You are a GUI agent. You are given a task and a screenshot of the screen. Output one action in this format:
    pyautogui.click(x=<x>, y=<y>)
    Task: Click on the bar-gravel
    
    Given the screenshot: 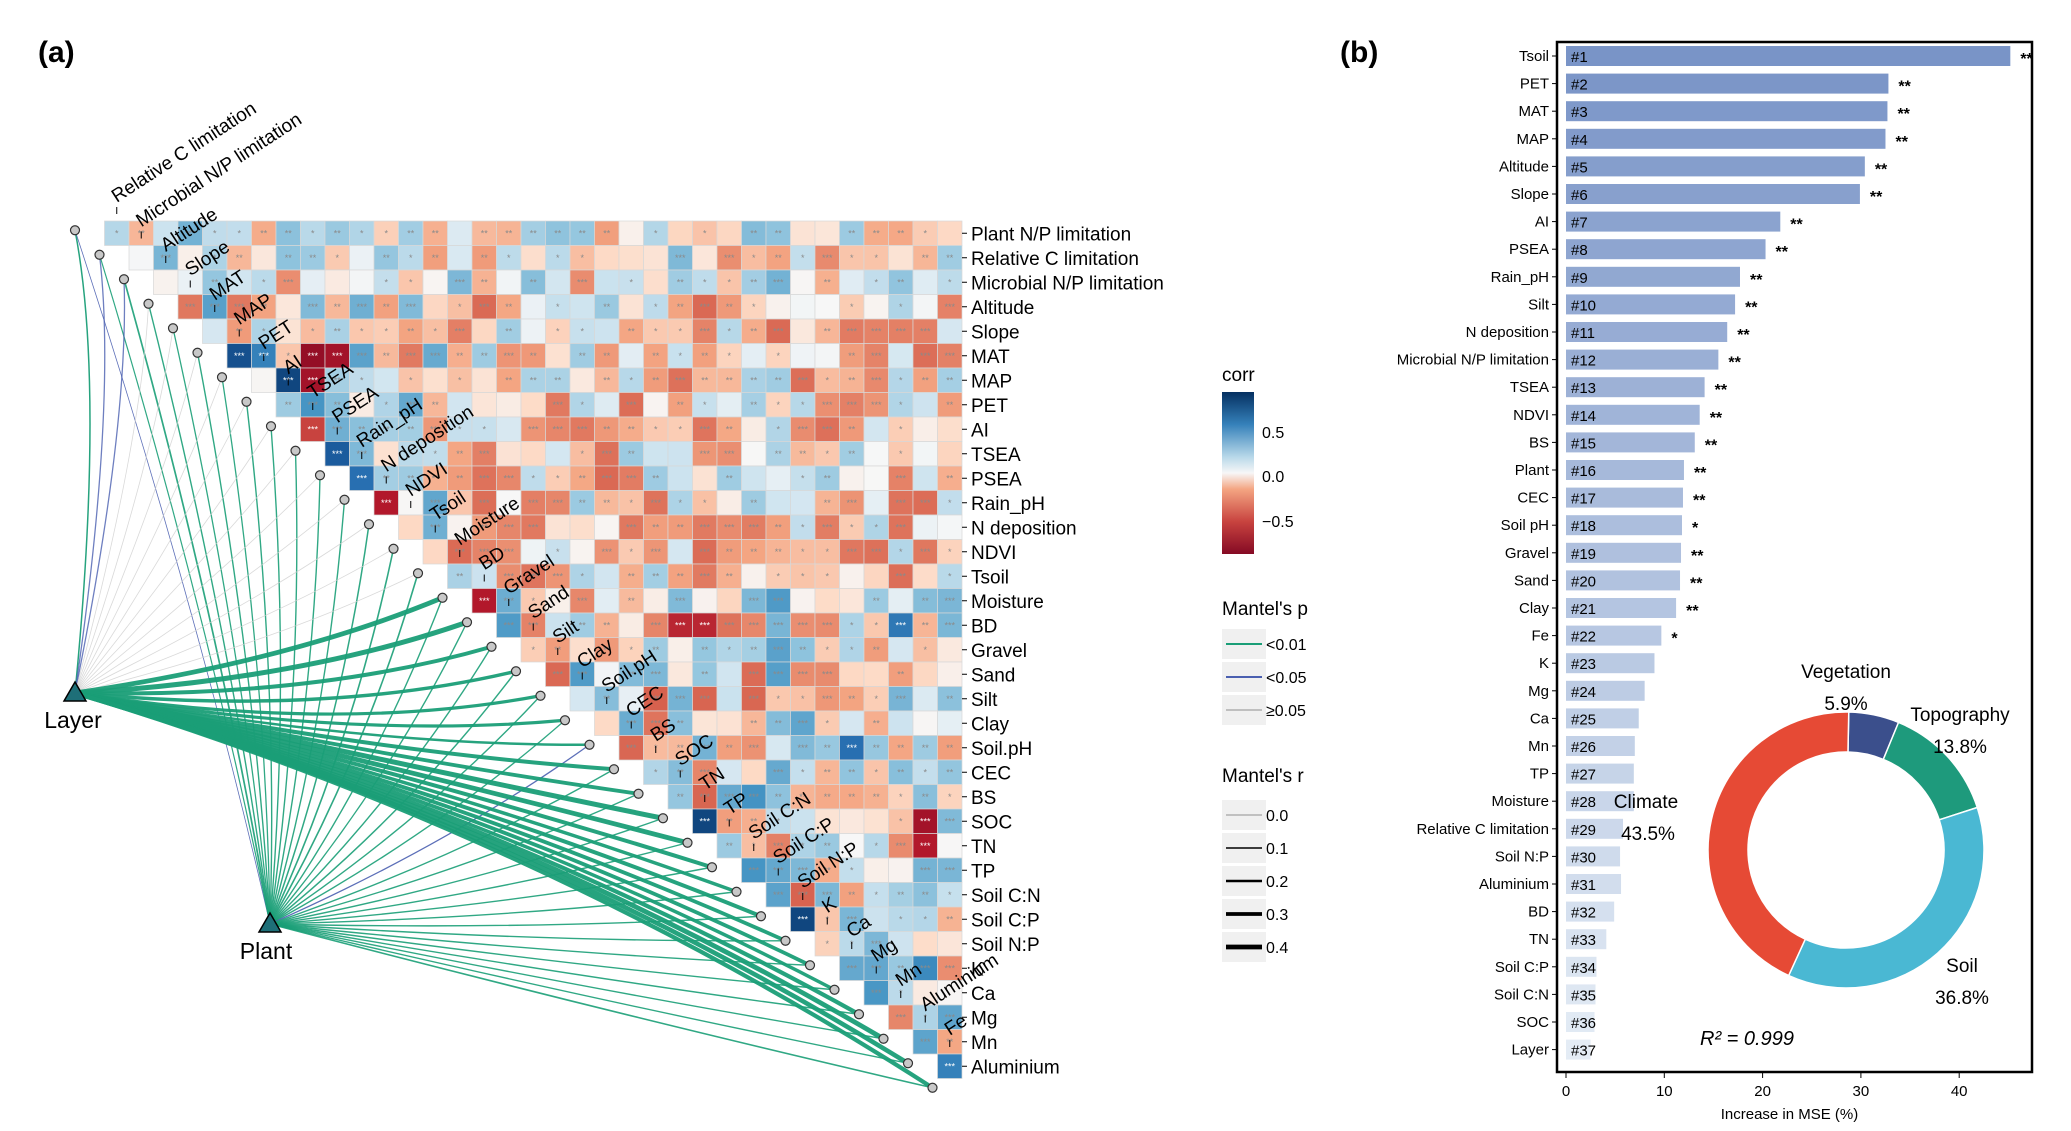 What is the action you would take?
    pyautogui.click(x=1624, y=552)
    